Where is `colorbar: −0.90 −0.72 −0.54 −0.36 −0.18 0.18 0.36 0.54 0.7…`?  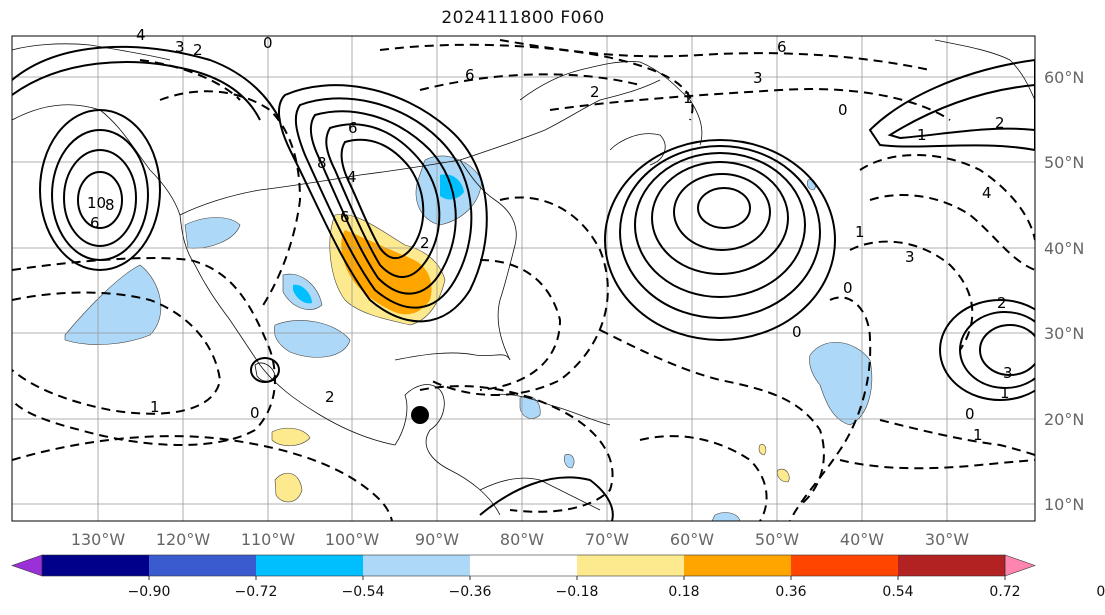
colorbar: −0.90 −0.72 −0.54 −0.36 −0.18 0.18 0.36 0.54 0.7… is located at coordinates (558, 577).